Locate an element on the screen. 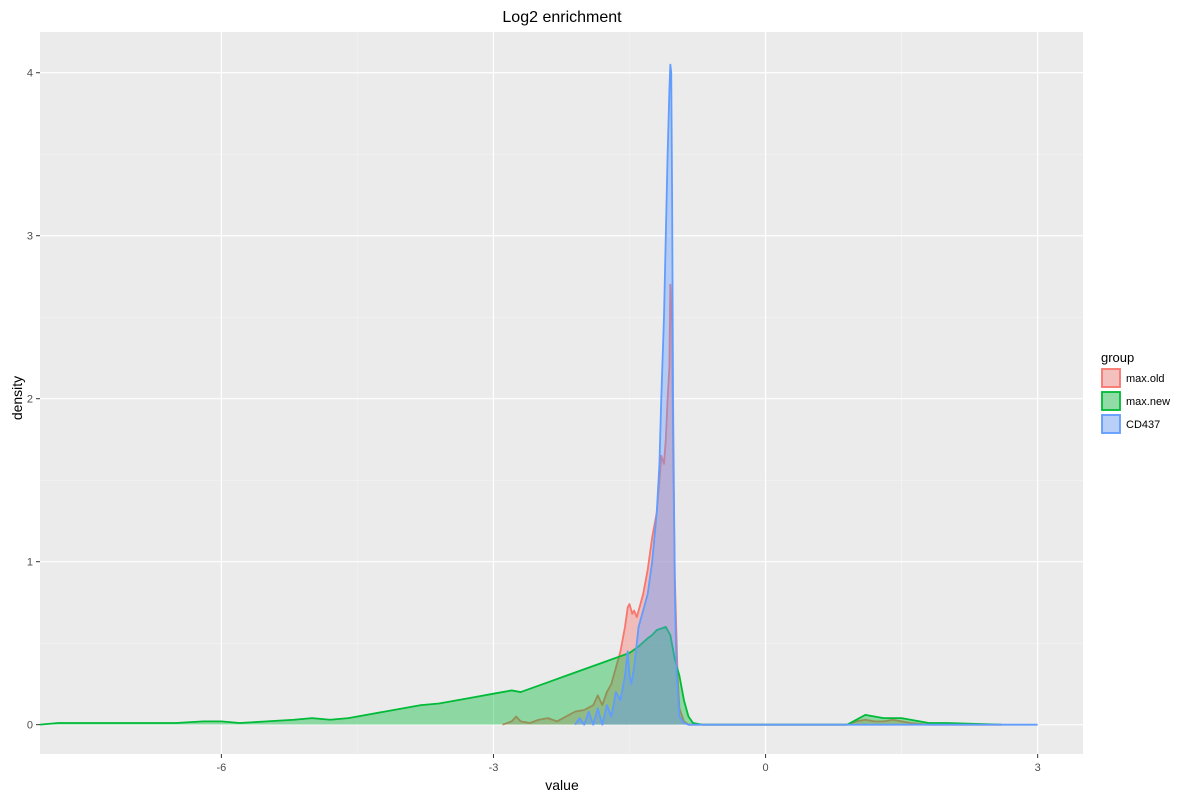 This screenshot has height=800, width=1200. chart-title: Log2 enrichment is located at coordinates (562, 17).